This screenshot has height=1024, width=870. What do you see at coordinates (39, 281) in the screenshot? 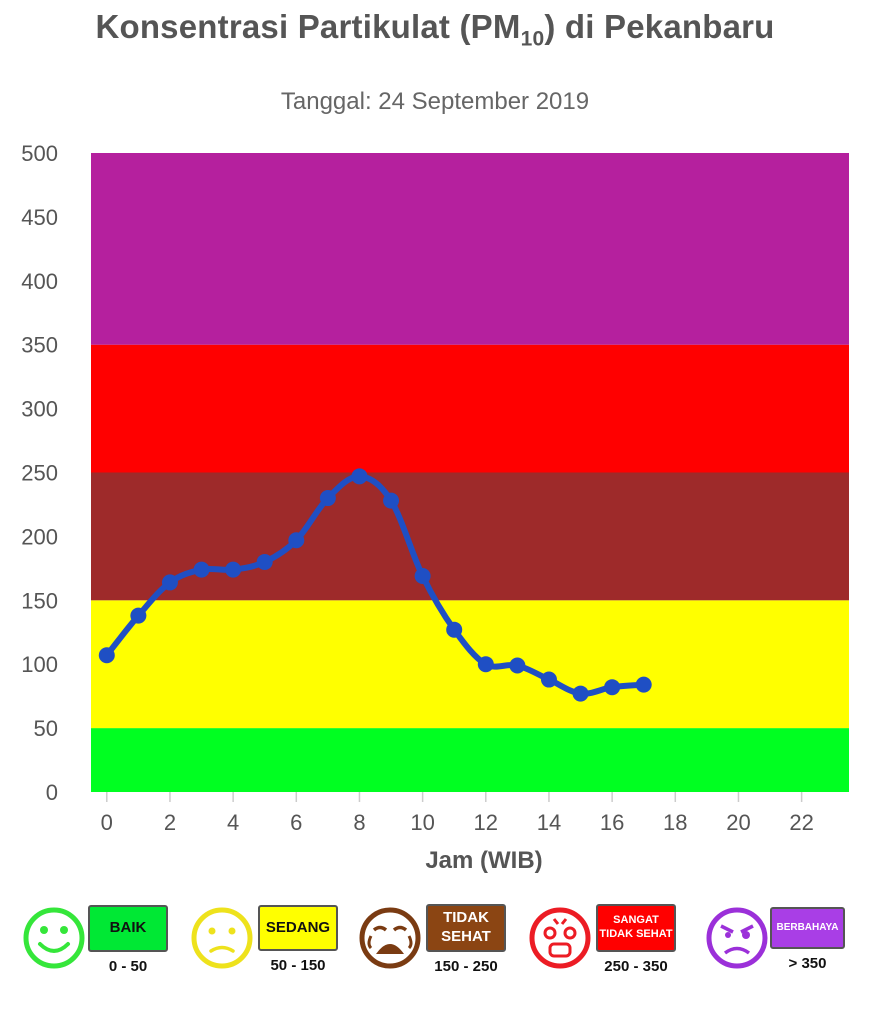
I see `y-tick-label: 400` at bounding box center [39, 281].